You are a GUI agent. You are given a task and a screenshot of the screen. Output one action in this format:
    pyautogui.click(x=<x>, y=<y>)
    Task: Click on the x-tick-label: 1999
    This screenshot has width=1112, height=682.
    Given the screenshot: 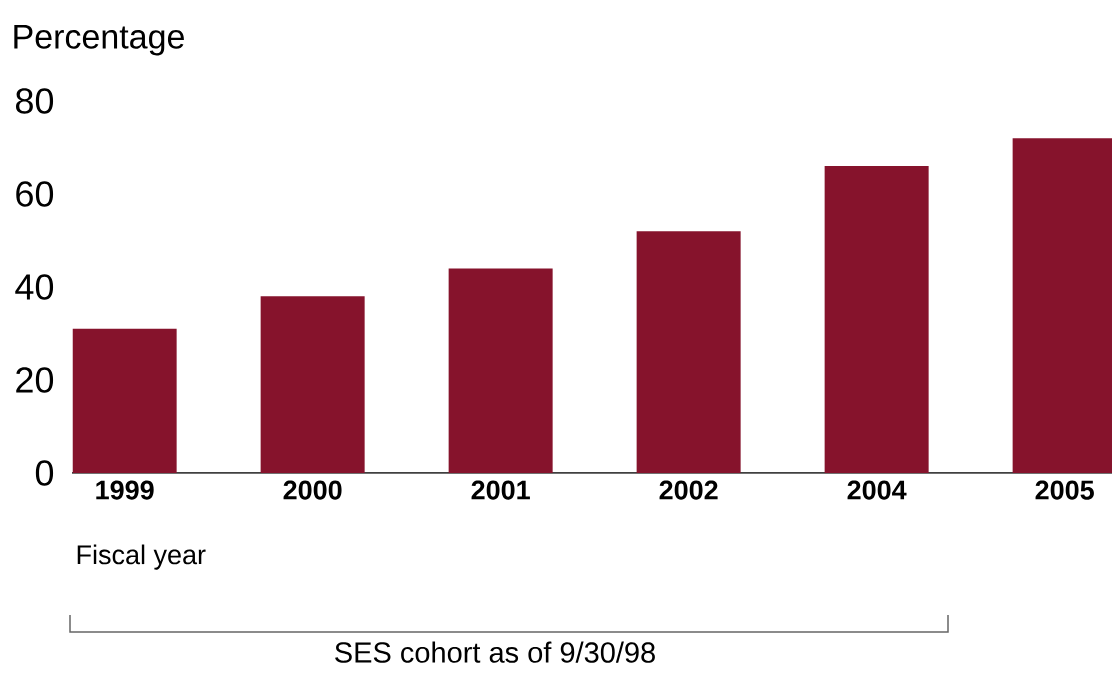 What is the action you would take?
    pyautogui.click(x=125, y=490)
    